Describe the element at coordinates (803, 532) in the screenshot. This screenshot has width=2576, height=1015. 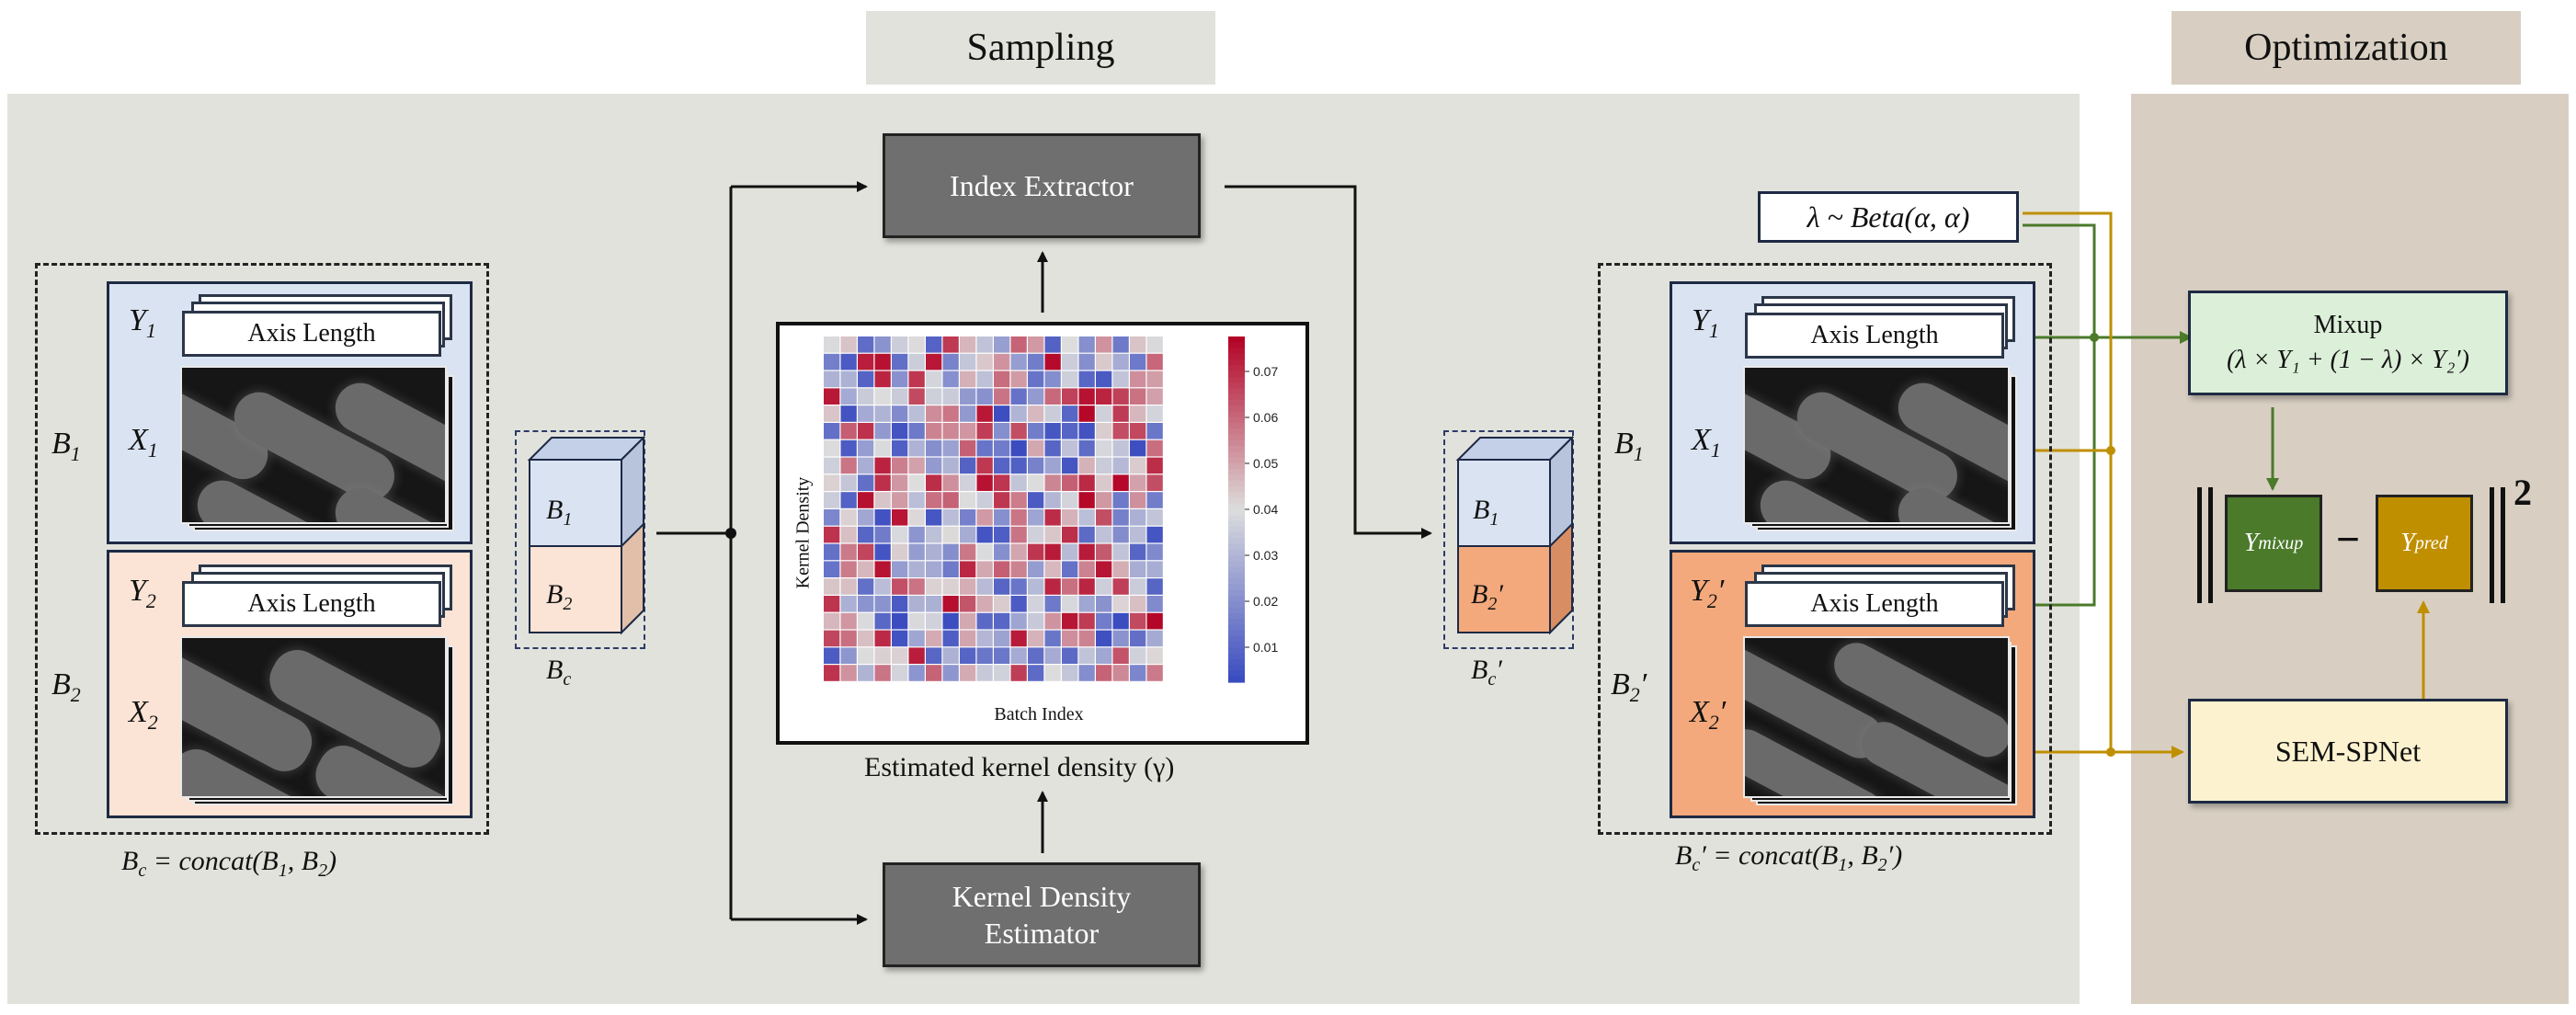
I see `heatmap-ylabel: Kernel Density` at that location.